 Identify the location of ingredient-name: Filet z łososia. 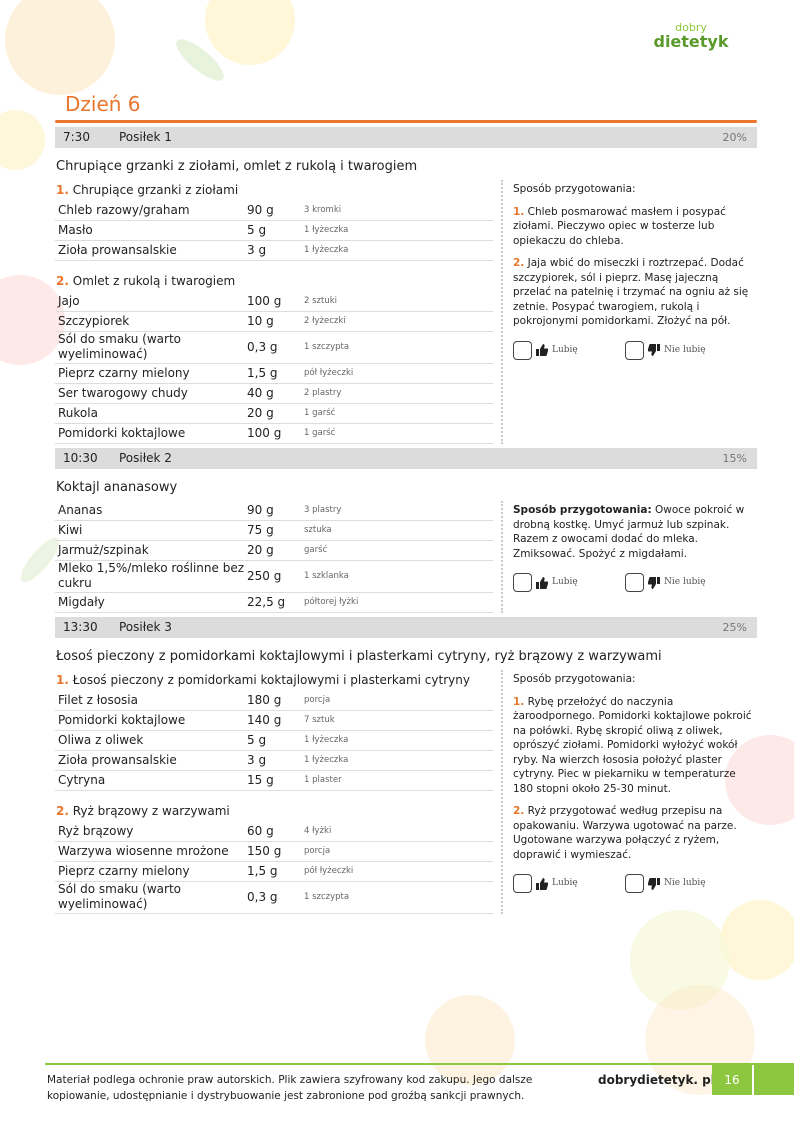
(98, 699).